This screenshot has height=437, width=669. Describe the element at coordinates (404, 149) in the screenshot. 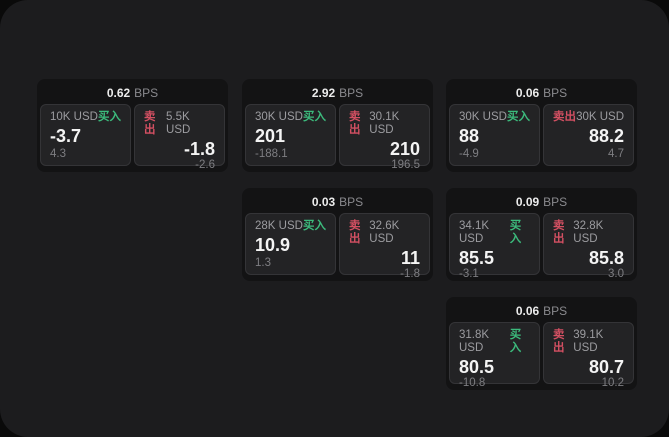

I see `sell-price: 210` at that location.